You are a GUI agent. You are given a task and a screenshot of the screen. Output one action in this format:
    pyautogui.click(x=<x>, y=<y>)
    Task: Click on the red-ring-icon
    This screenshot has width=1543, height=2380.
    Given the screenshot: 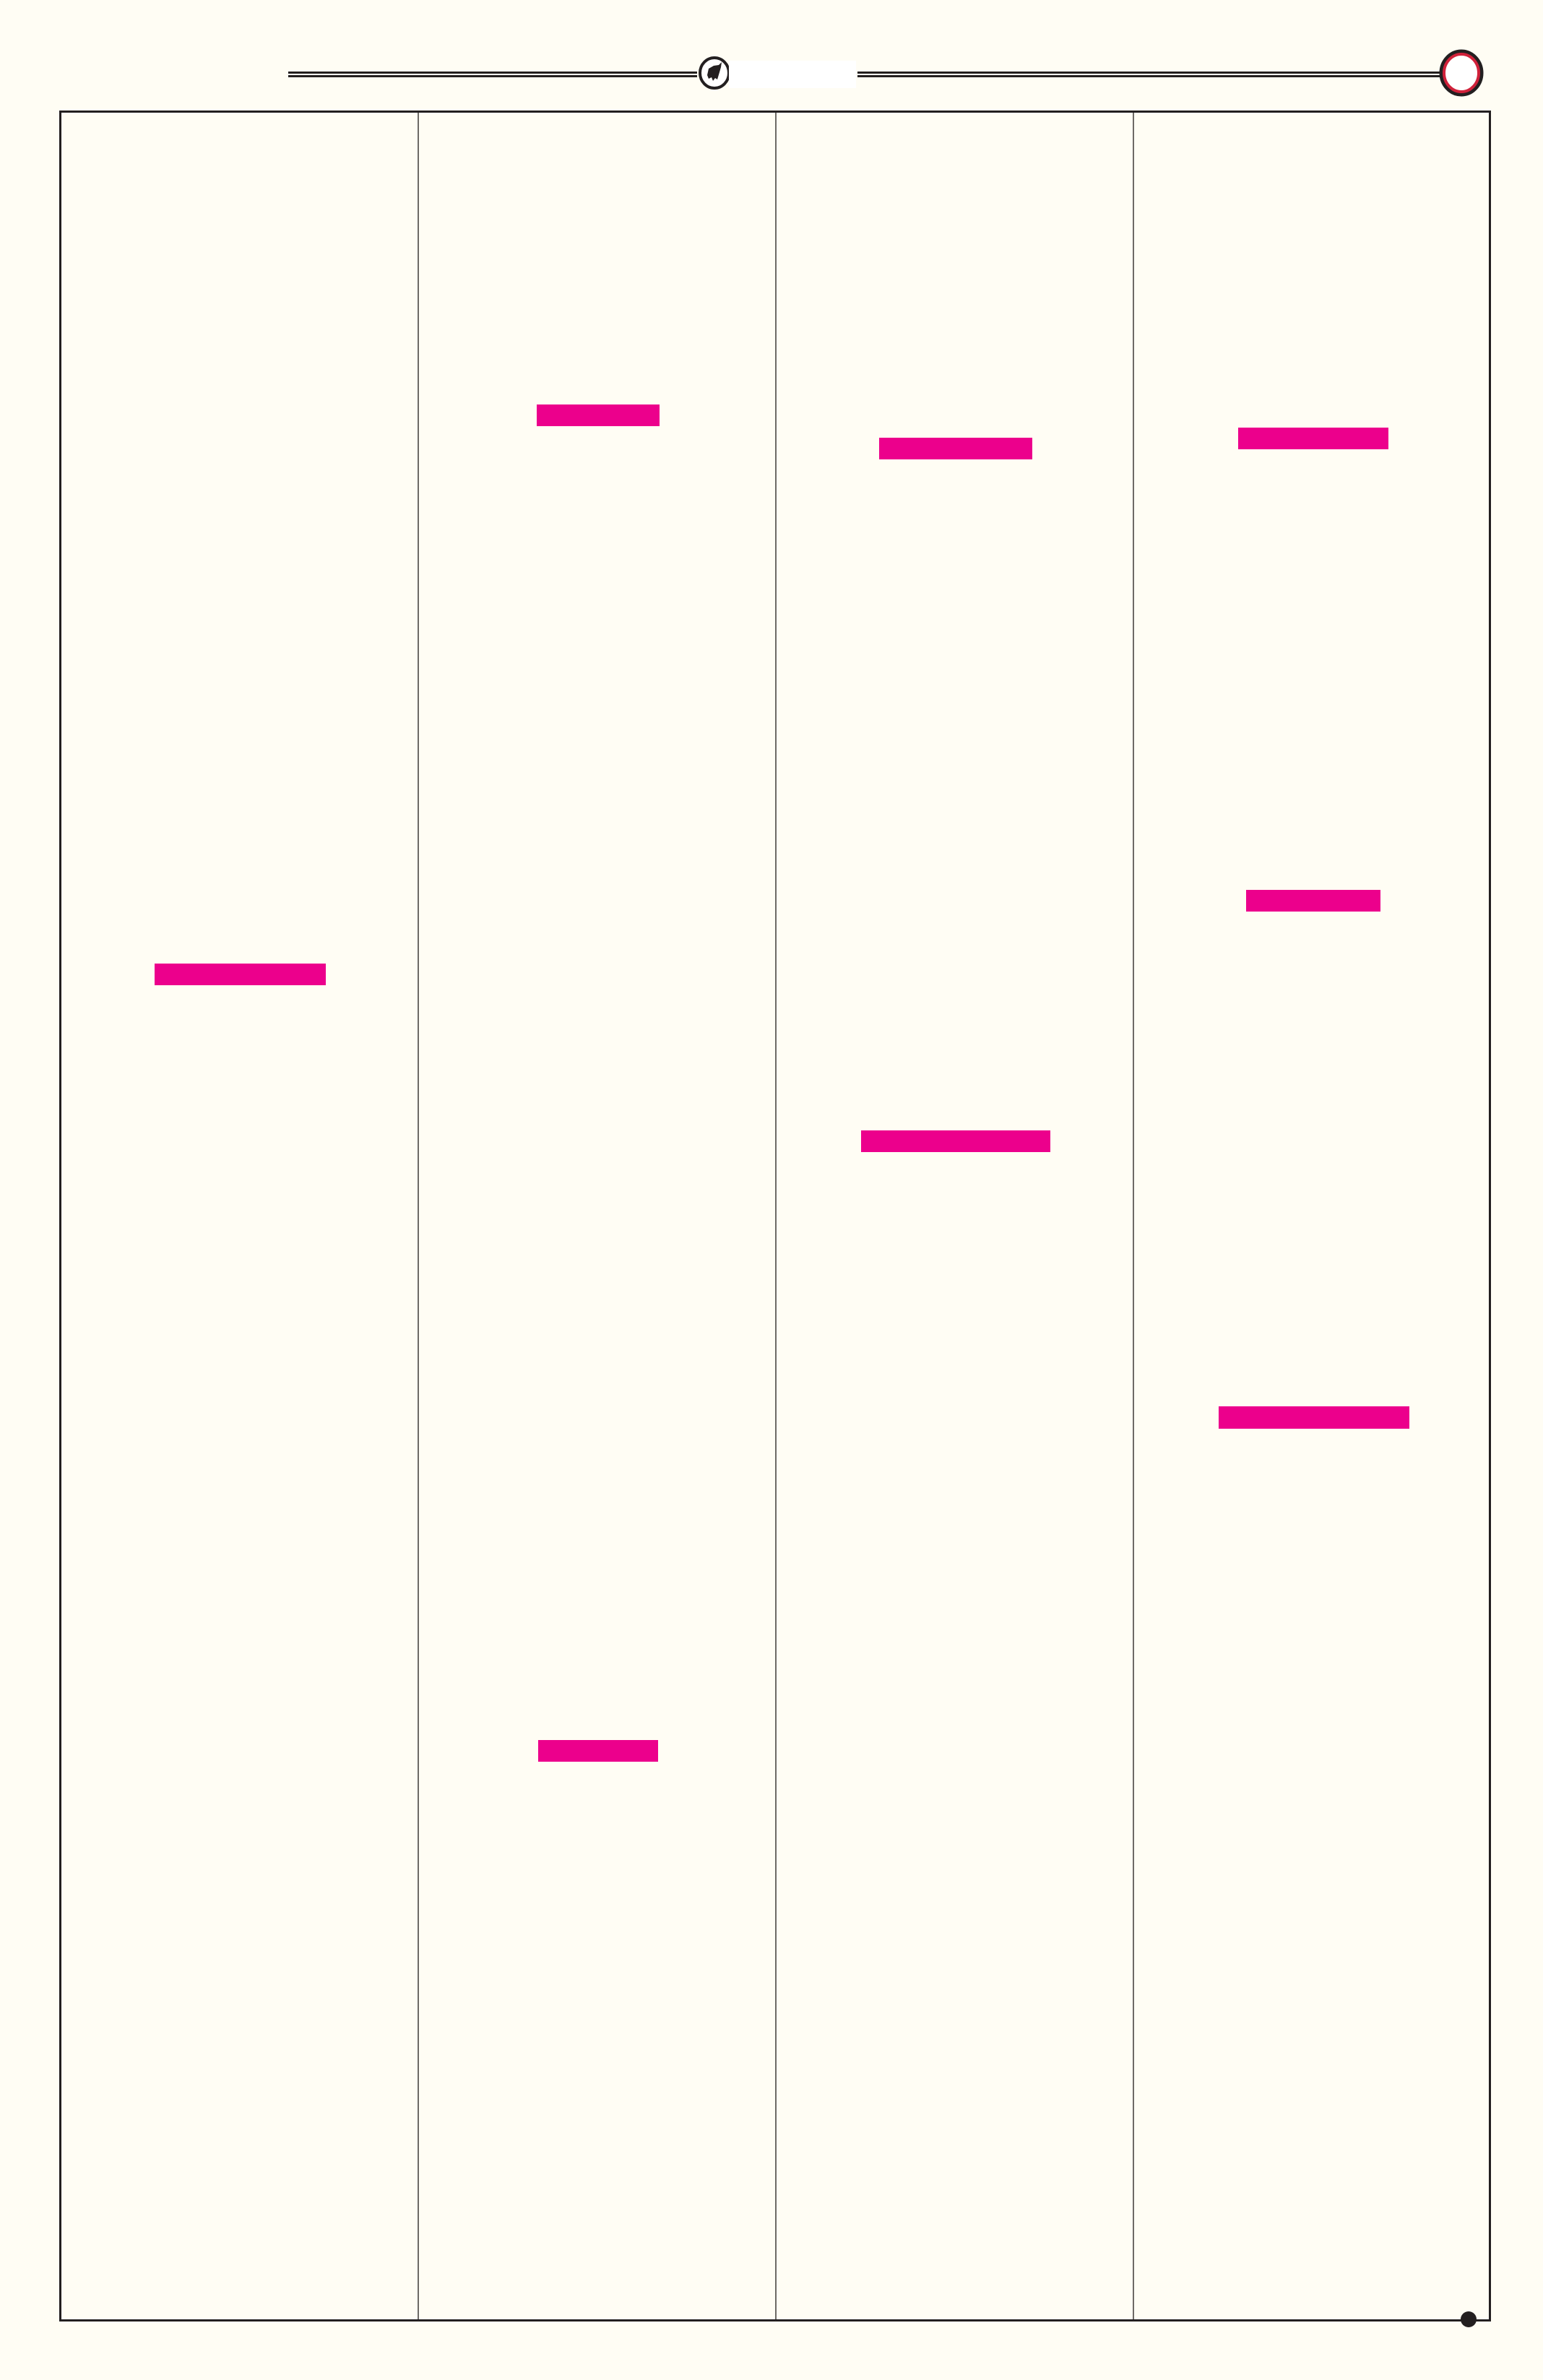 What is the action you would take?
    pyautogui.click(x=1462, y=73)
    